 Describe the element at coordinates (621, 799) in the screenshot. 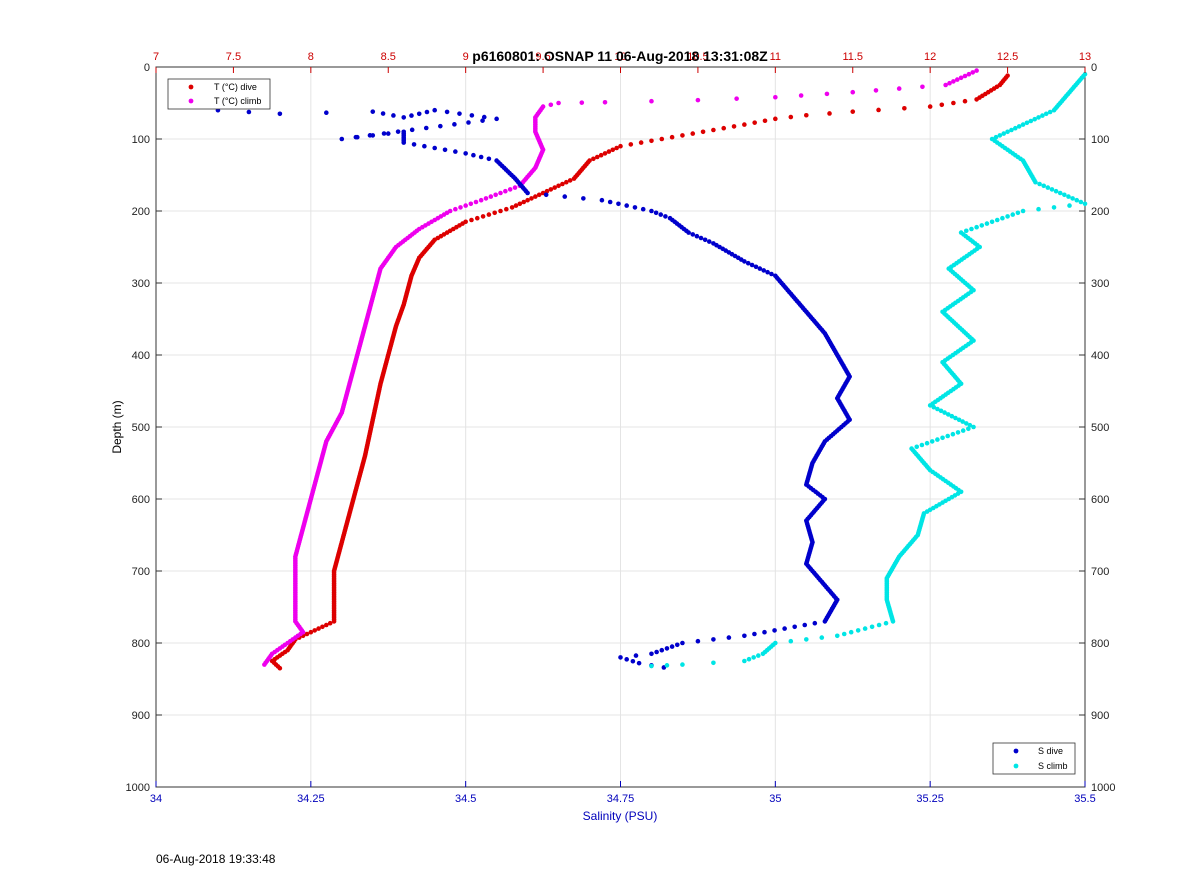

I see `x-bottom-tick-label: 34.75` at that location.